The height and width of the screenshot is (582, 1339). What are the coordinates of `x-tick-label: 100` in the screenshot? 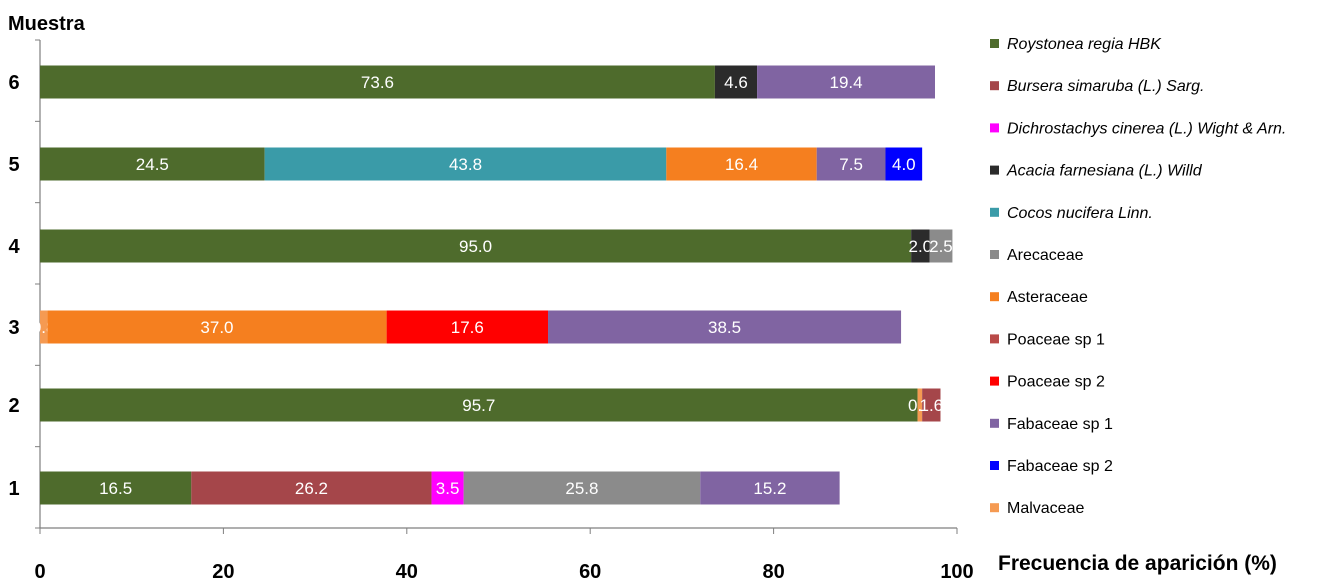 It's located at (956, 571).